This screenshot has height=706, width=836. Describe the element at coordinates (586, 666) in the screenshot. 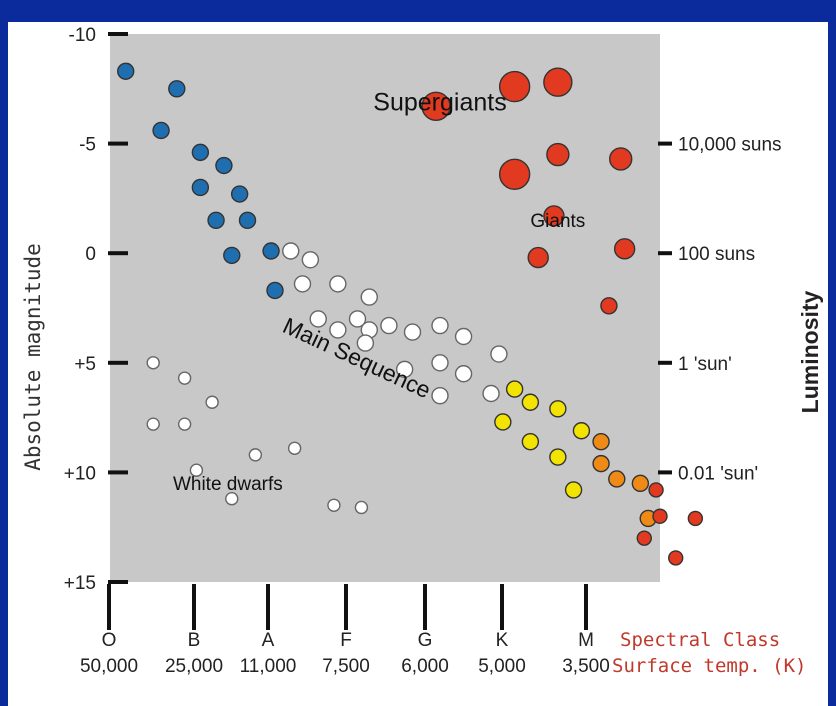

I see `temperature-tick-label: 3,500` at that location.